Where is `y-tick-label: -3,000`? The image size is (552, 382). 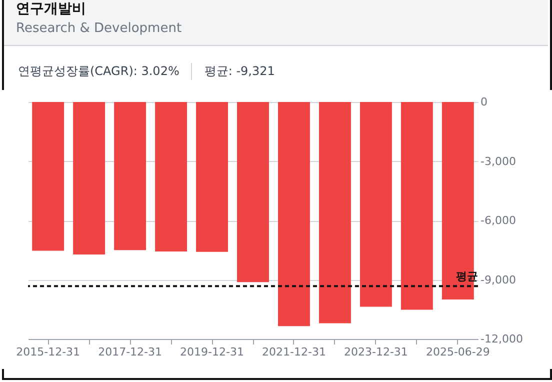 y-tick-label: -3,000 is located at coordinates (498, 161).